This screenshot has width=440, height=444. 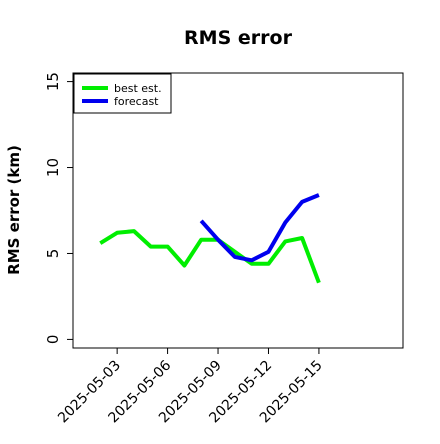 I want to click on y-tick-label: 10, so click(x=53, y=167).